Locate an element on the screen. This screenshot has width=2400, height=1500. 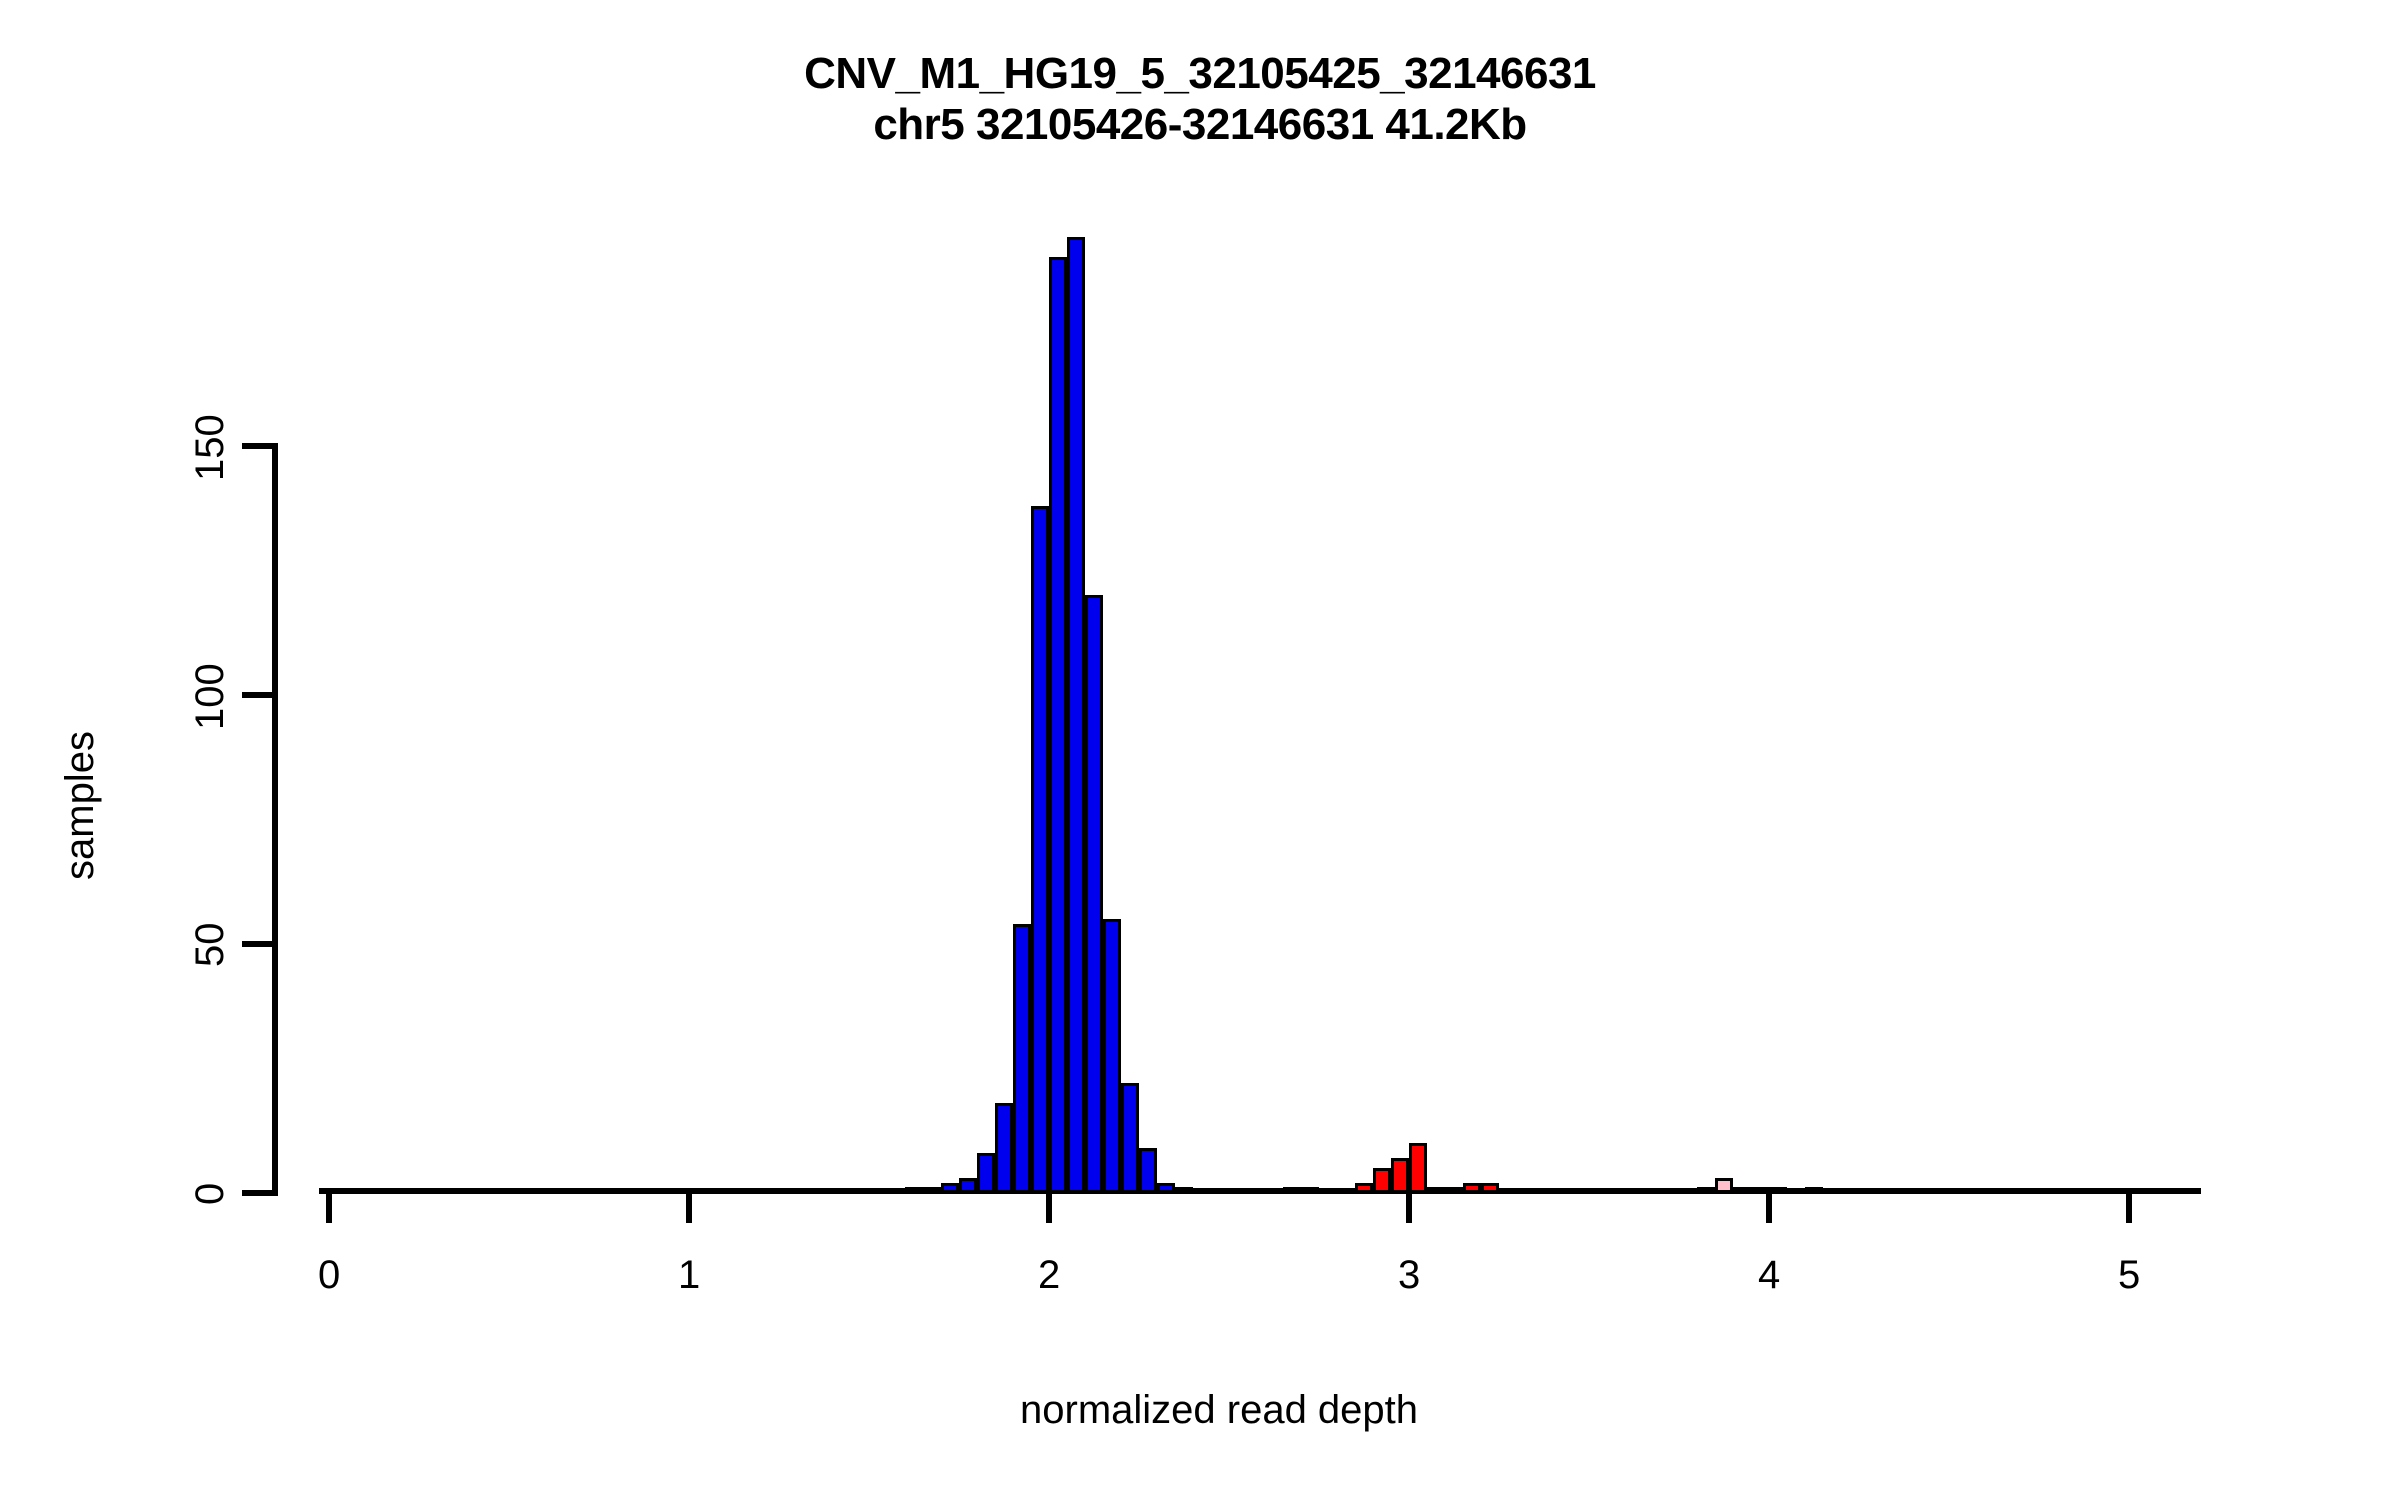
x-axis-tick-label: 4 is located at coordinates (1769, 1275).